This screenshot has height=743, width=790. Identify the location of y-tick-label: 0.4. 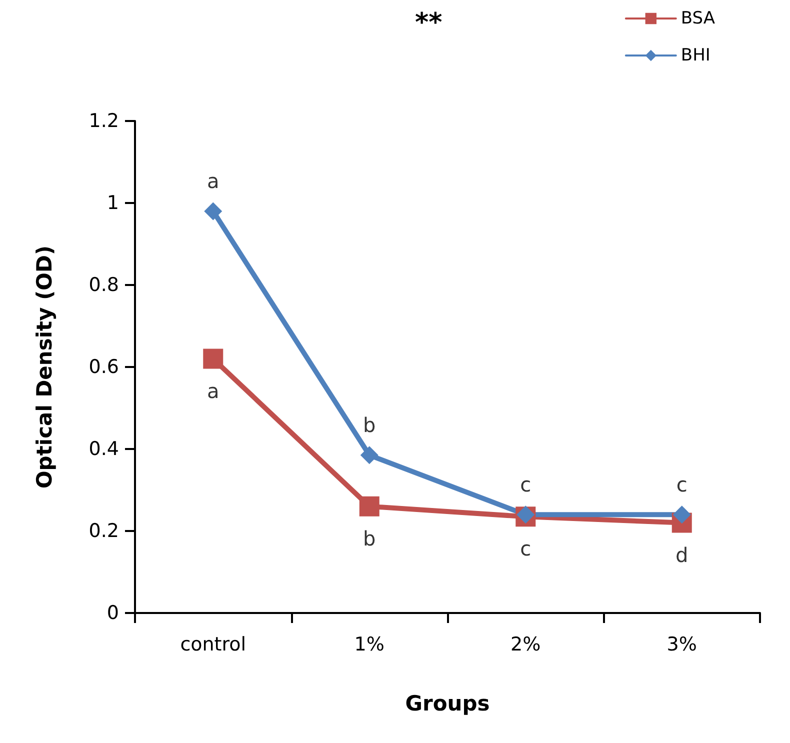
(103, 449).